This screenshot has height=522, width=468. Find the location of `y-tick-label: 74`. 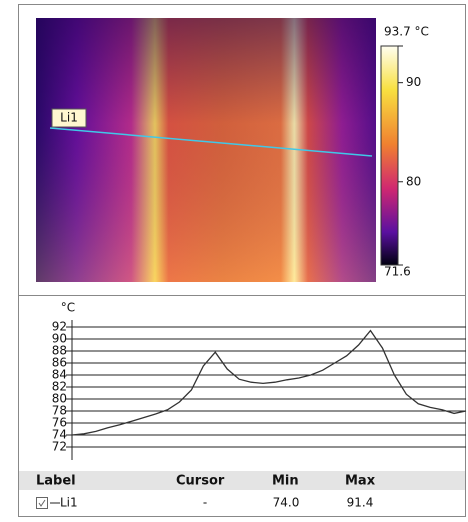

y-tick-label: 74 is located at coordinates (59, 435).